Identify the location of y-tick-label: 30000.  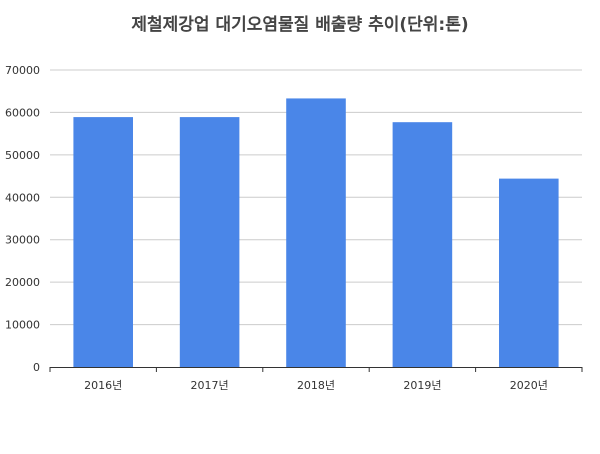
(22, 240).